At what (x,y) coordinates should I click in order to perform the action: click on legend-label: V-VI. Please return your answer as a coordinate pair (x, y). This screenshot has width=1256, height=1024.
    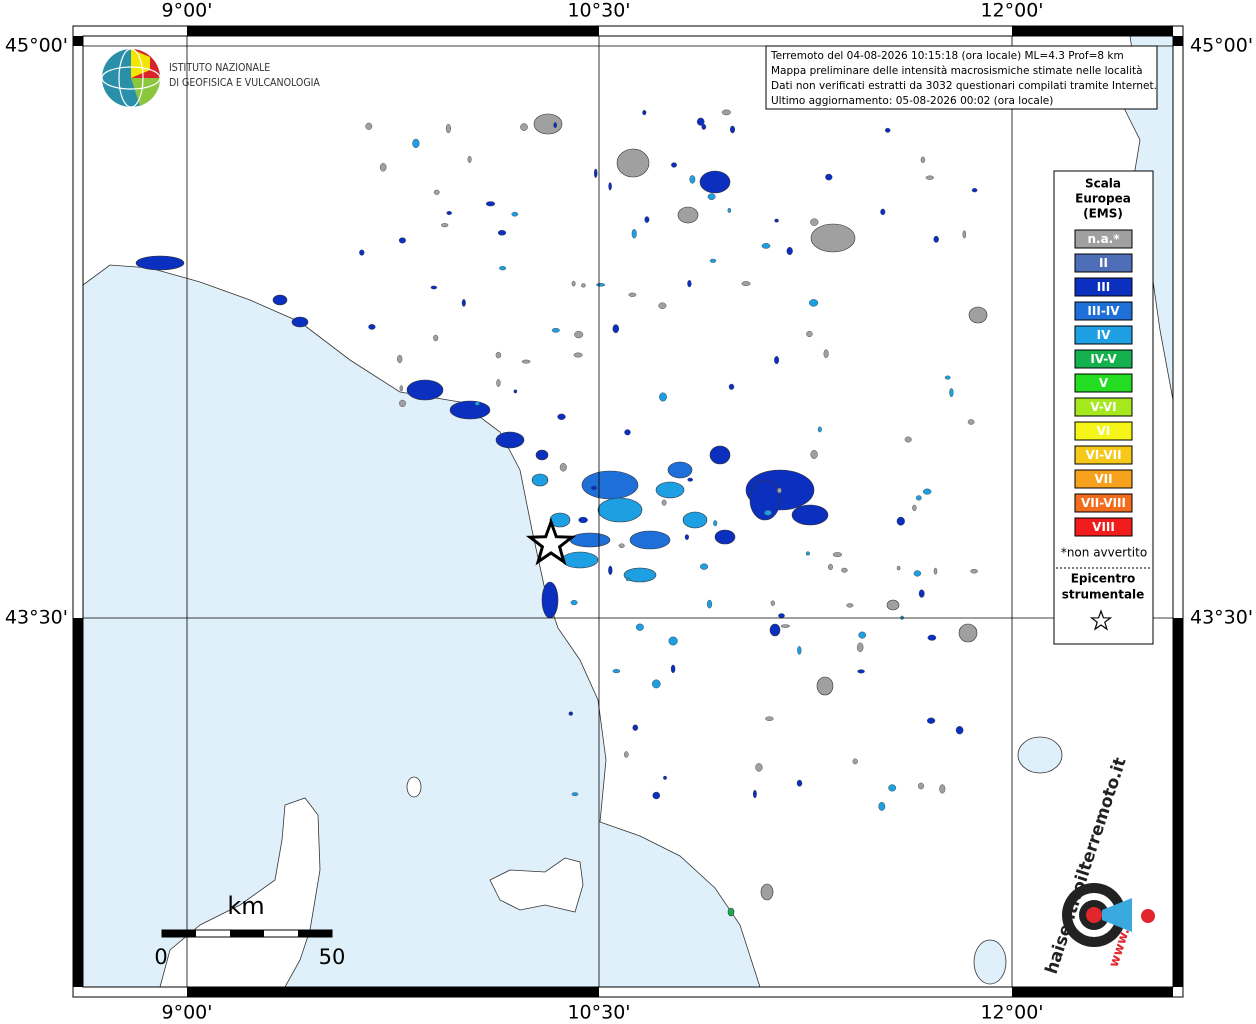
    Looking at the image, I should click on (1103, 407).